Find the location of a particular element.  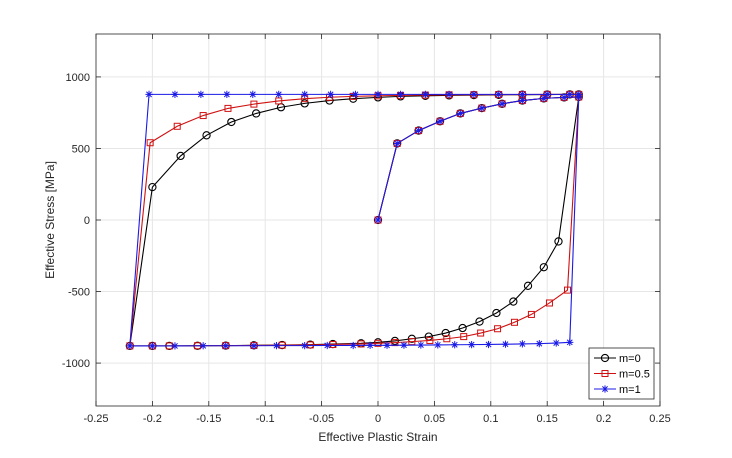

legend-label: m=0 is located at coordinates (630, 359).